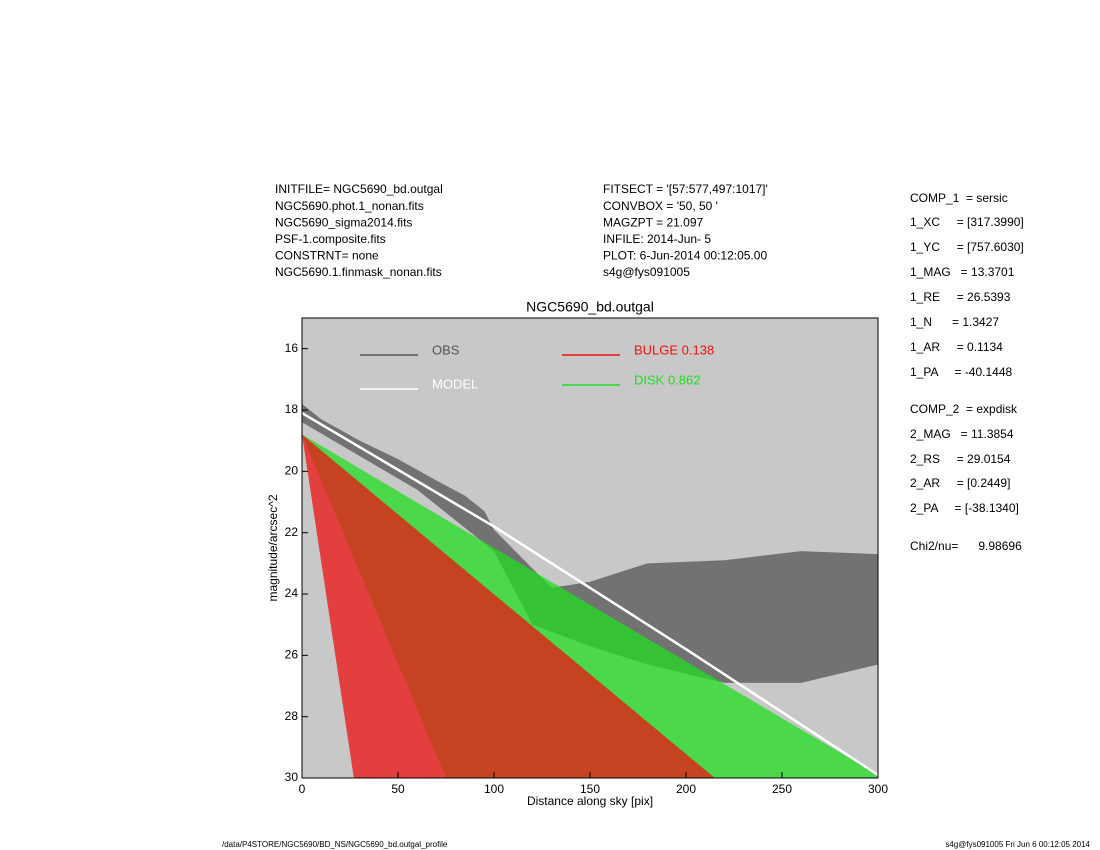 The image size is (1100, 850). What do you see at coordinates (494, 789) in the screenshot?
I see `x-tick-label: 100` at bounding box center [494, 789].